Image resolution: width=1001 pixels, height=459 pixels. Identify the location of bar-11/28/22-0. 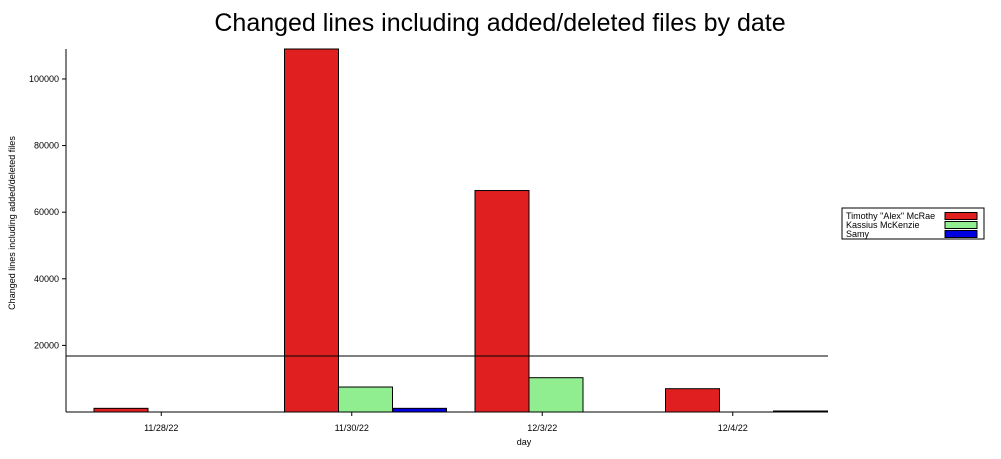
(121, 410).